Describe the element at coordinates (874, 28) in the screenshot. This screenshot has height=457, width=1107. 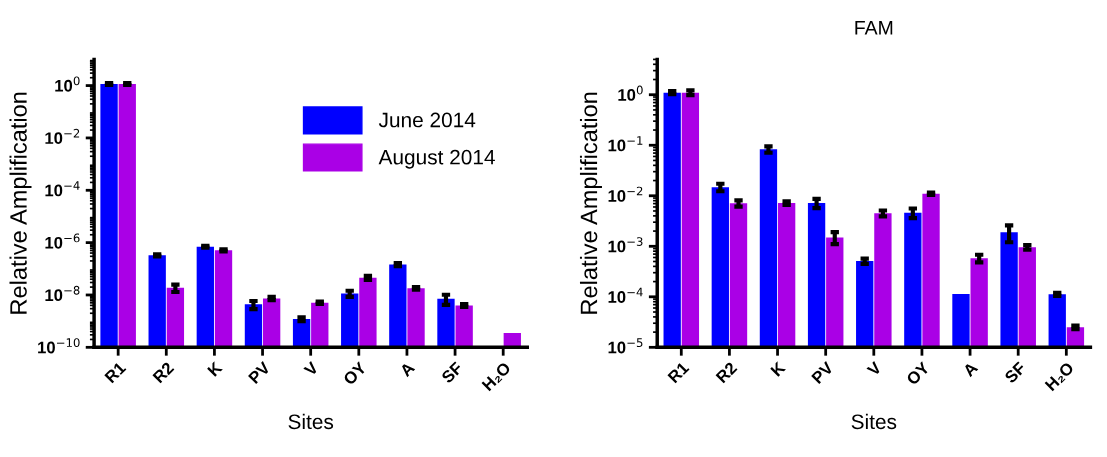
I see `chart-title: FAM` at that location.